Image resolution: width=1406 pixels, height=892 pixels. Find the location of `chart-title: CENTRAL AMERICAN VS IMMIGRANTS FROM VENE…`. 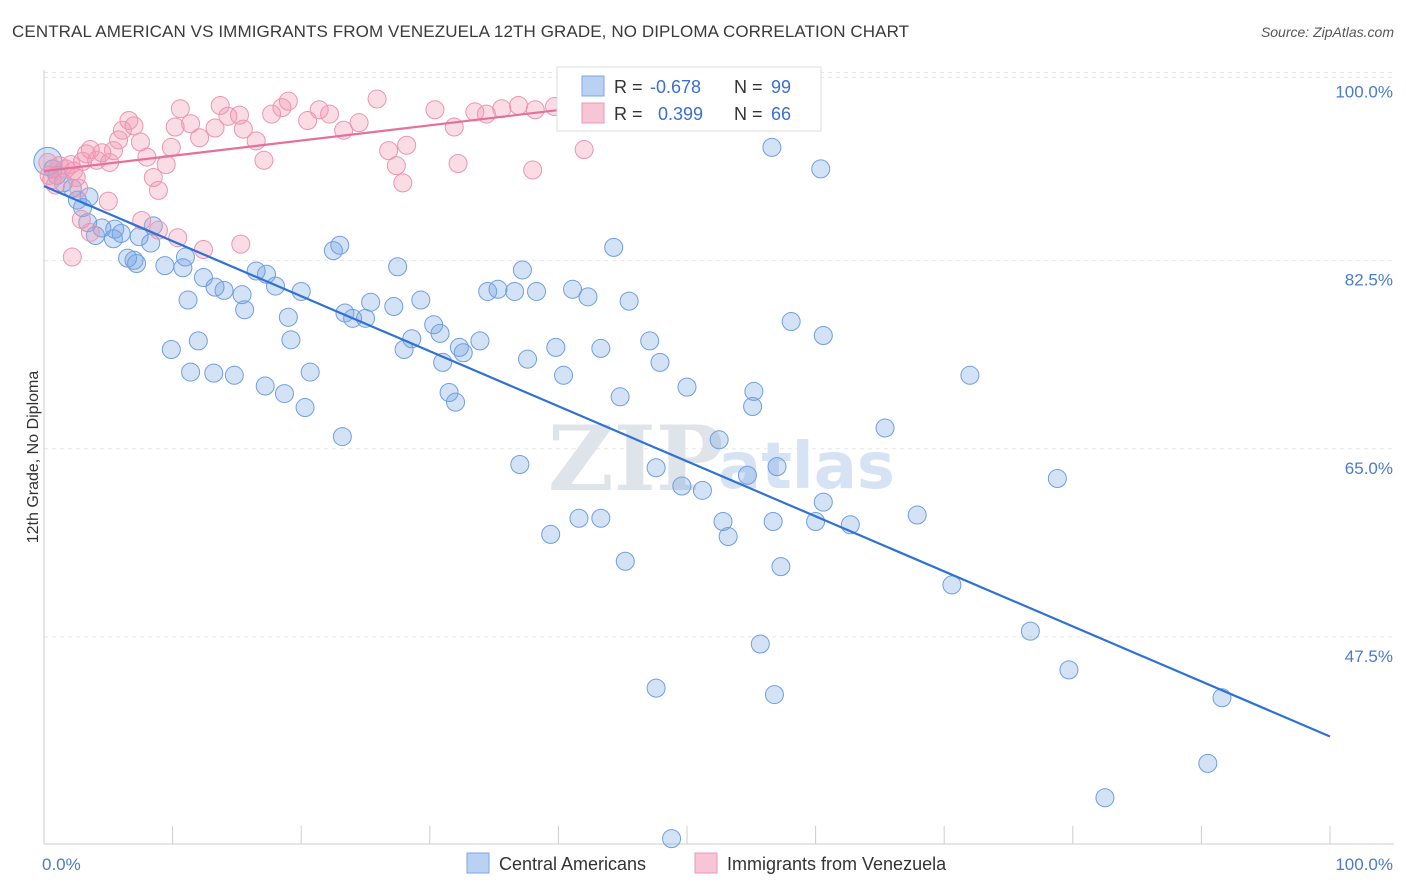

chart-title: CENTRAL AMERICAN VS IMMIGRANTS FROM VENE… is located at coordinates (461, 31).